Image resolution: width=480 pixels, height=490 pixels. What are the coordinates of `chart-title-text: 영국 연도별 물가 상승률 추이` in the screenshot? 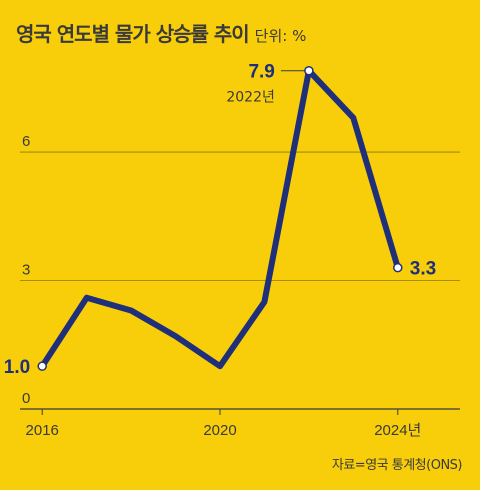 It's located at (133, 34).